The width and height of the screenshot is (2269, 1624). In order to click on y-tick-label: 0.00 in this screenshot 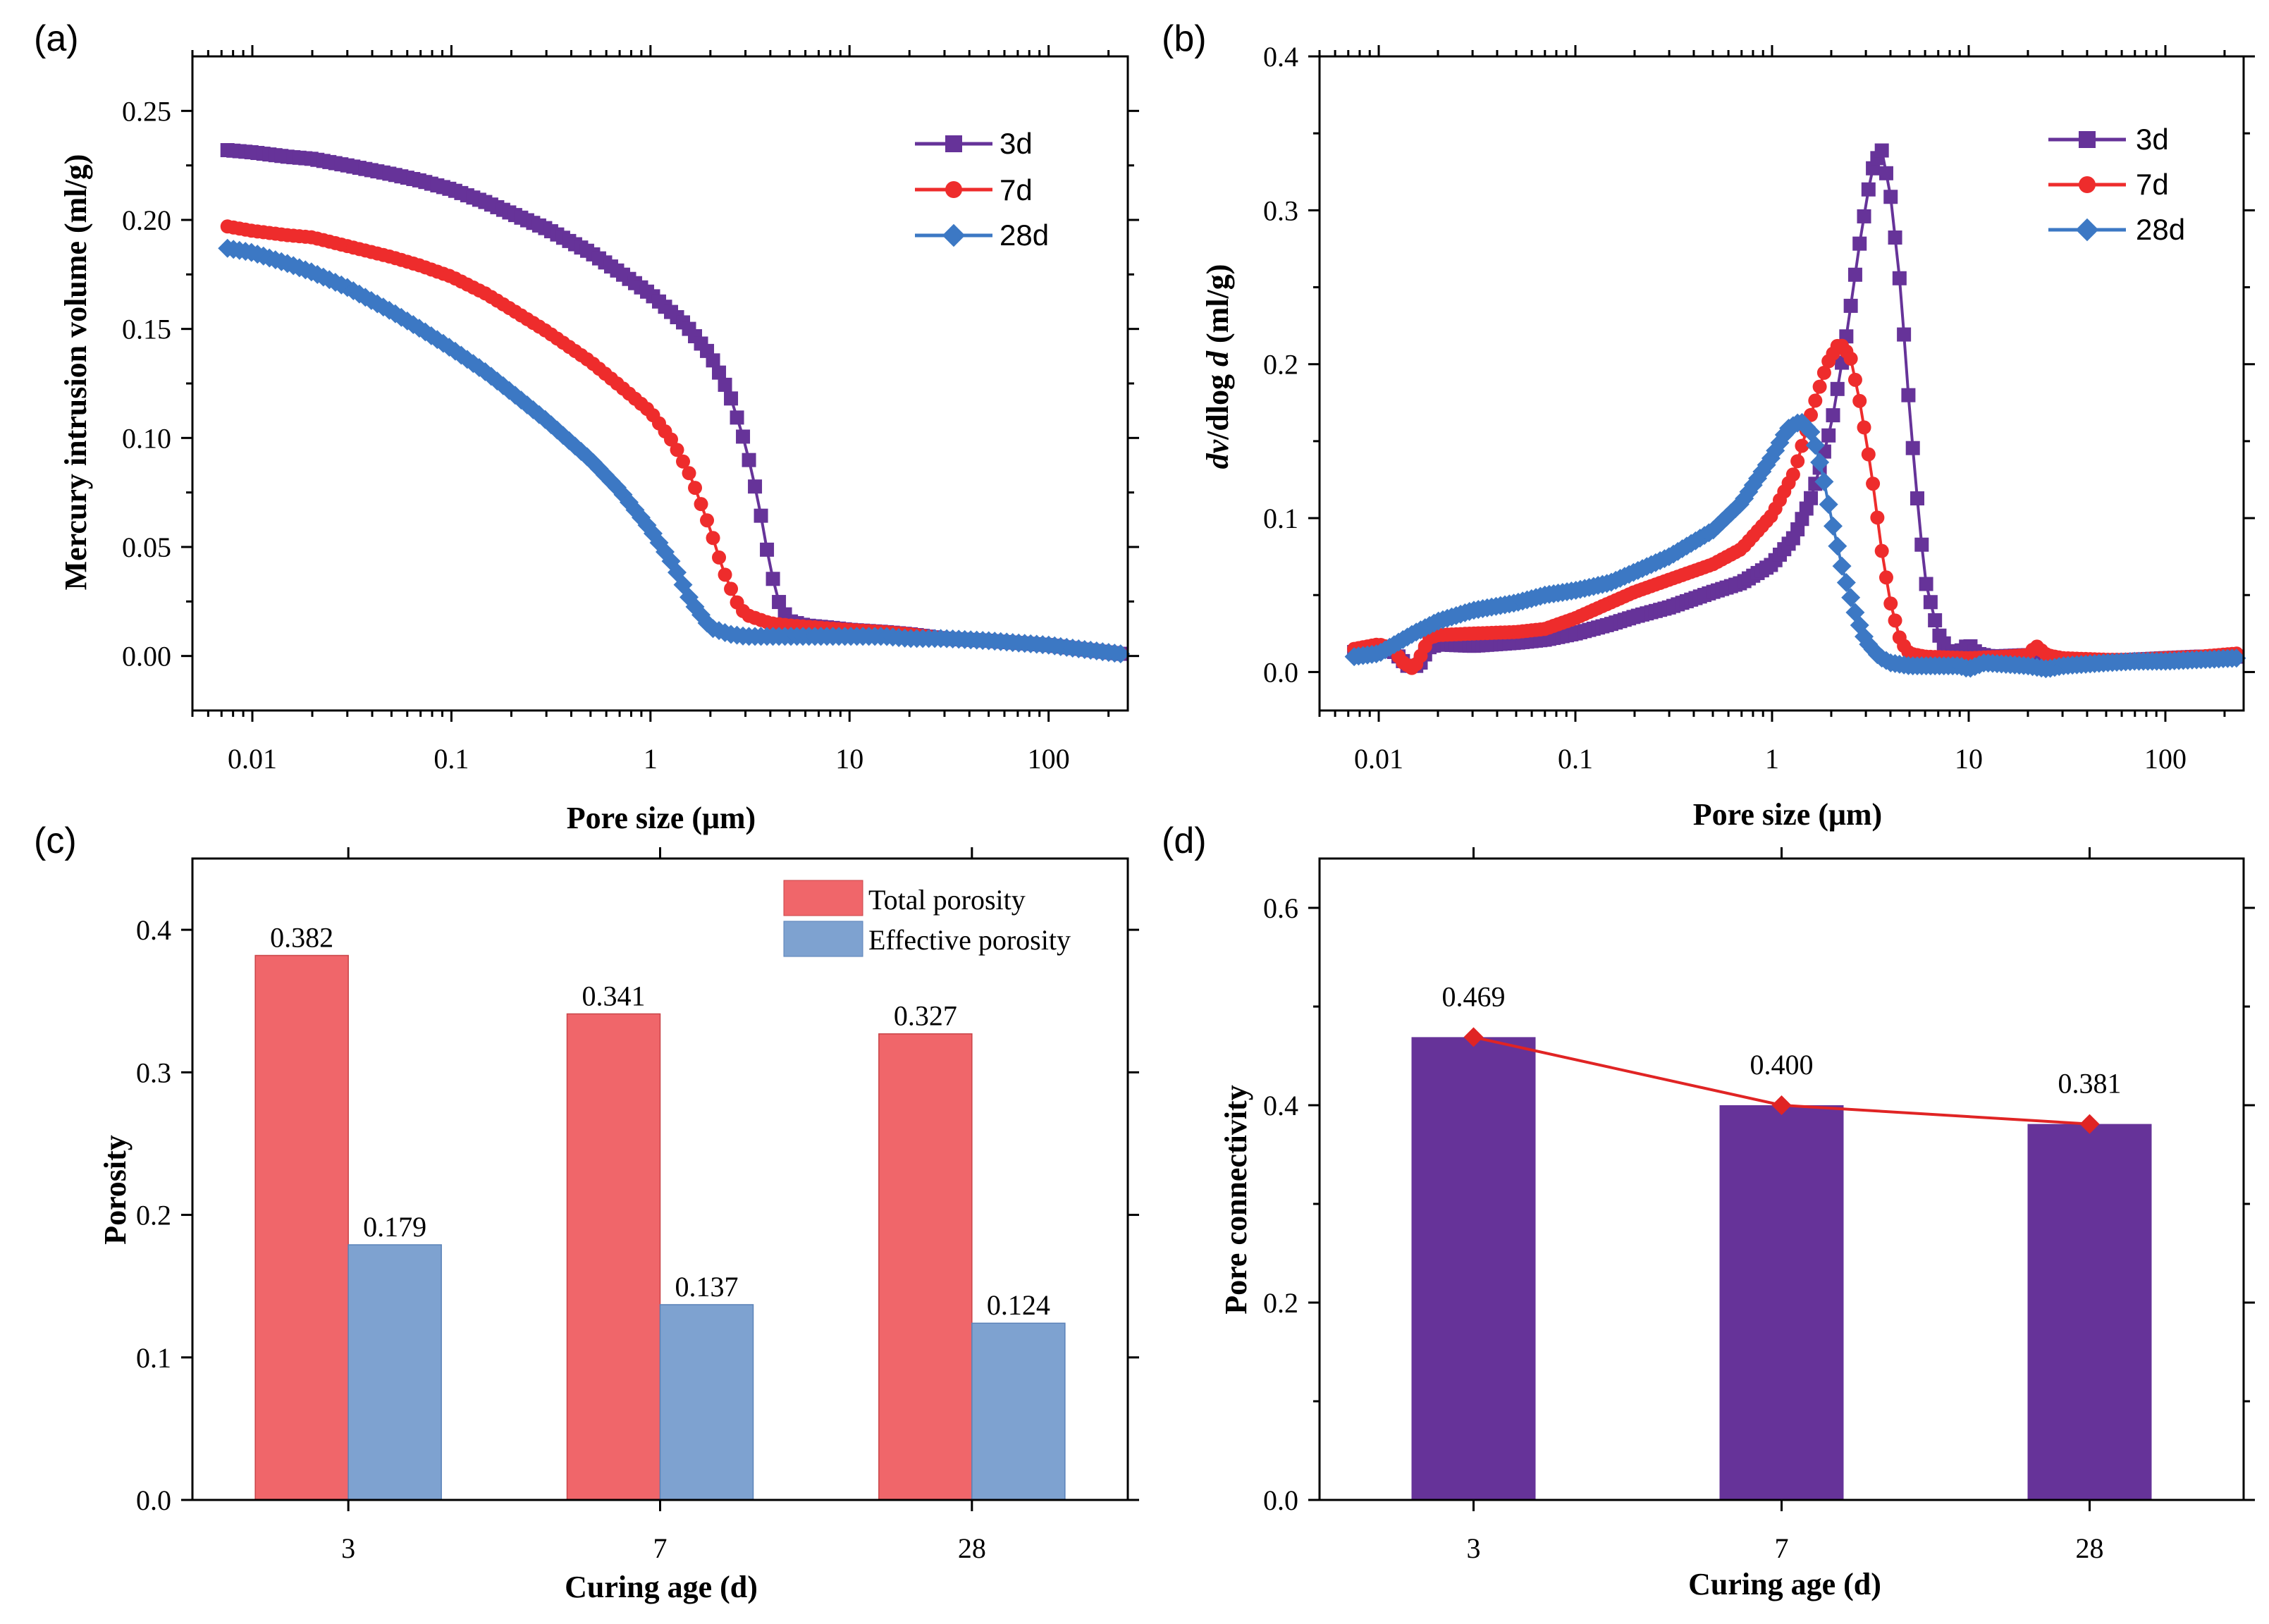, I will do `click(146, 657)`.